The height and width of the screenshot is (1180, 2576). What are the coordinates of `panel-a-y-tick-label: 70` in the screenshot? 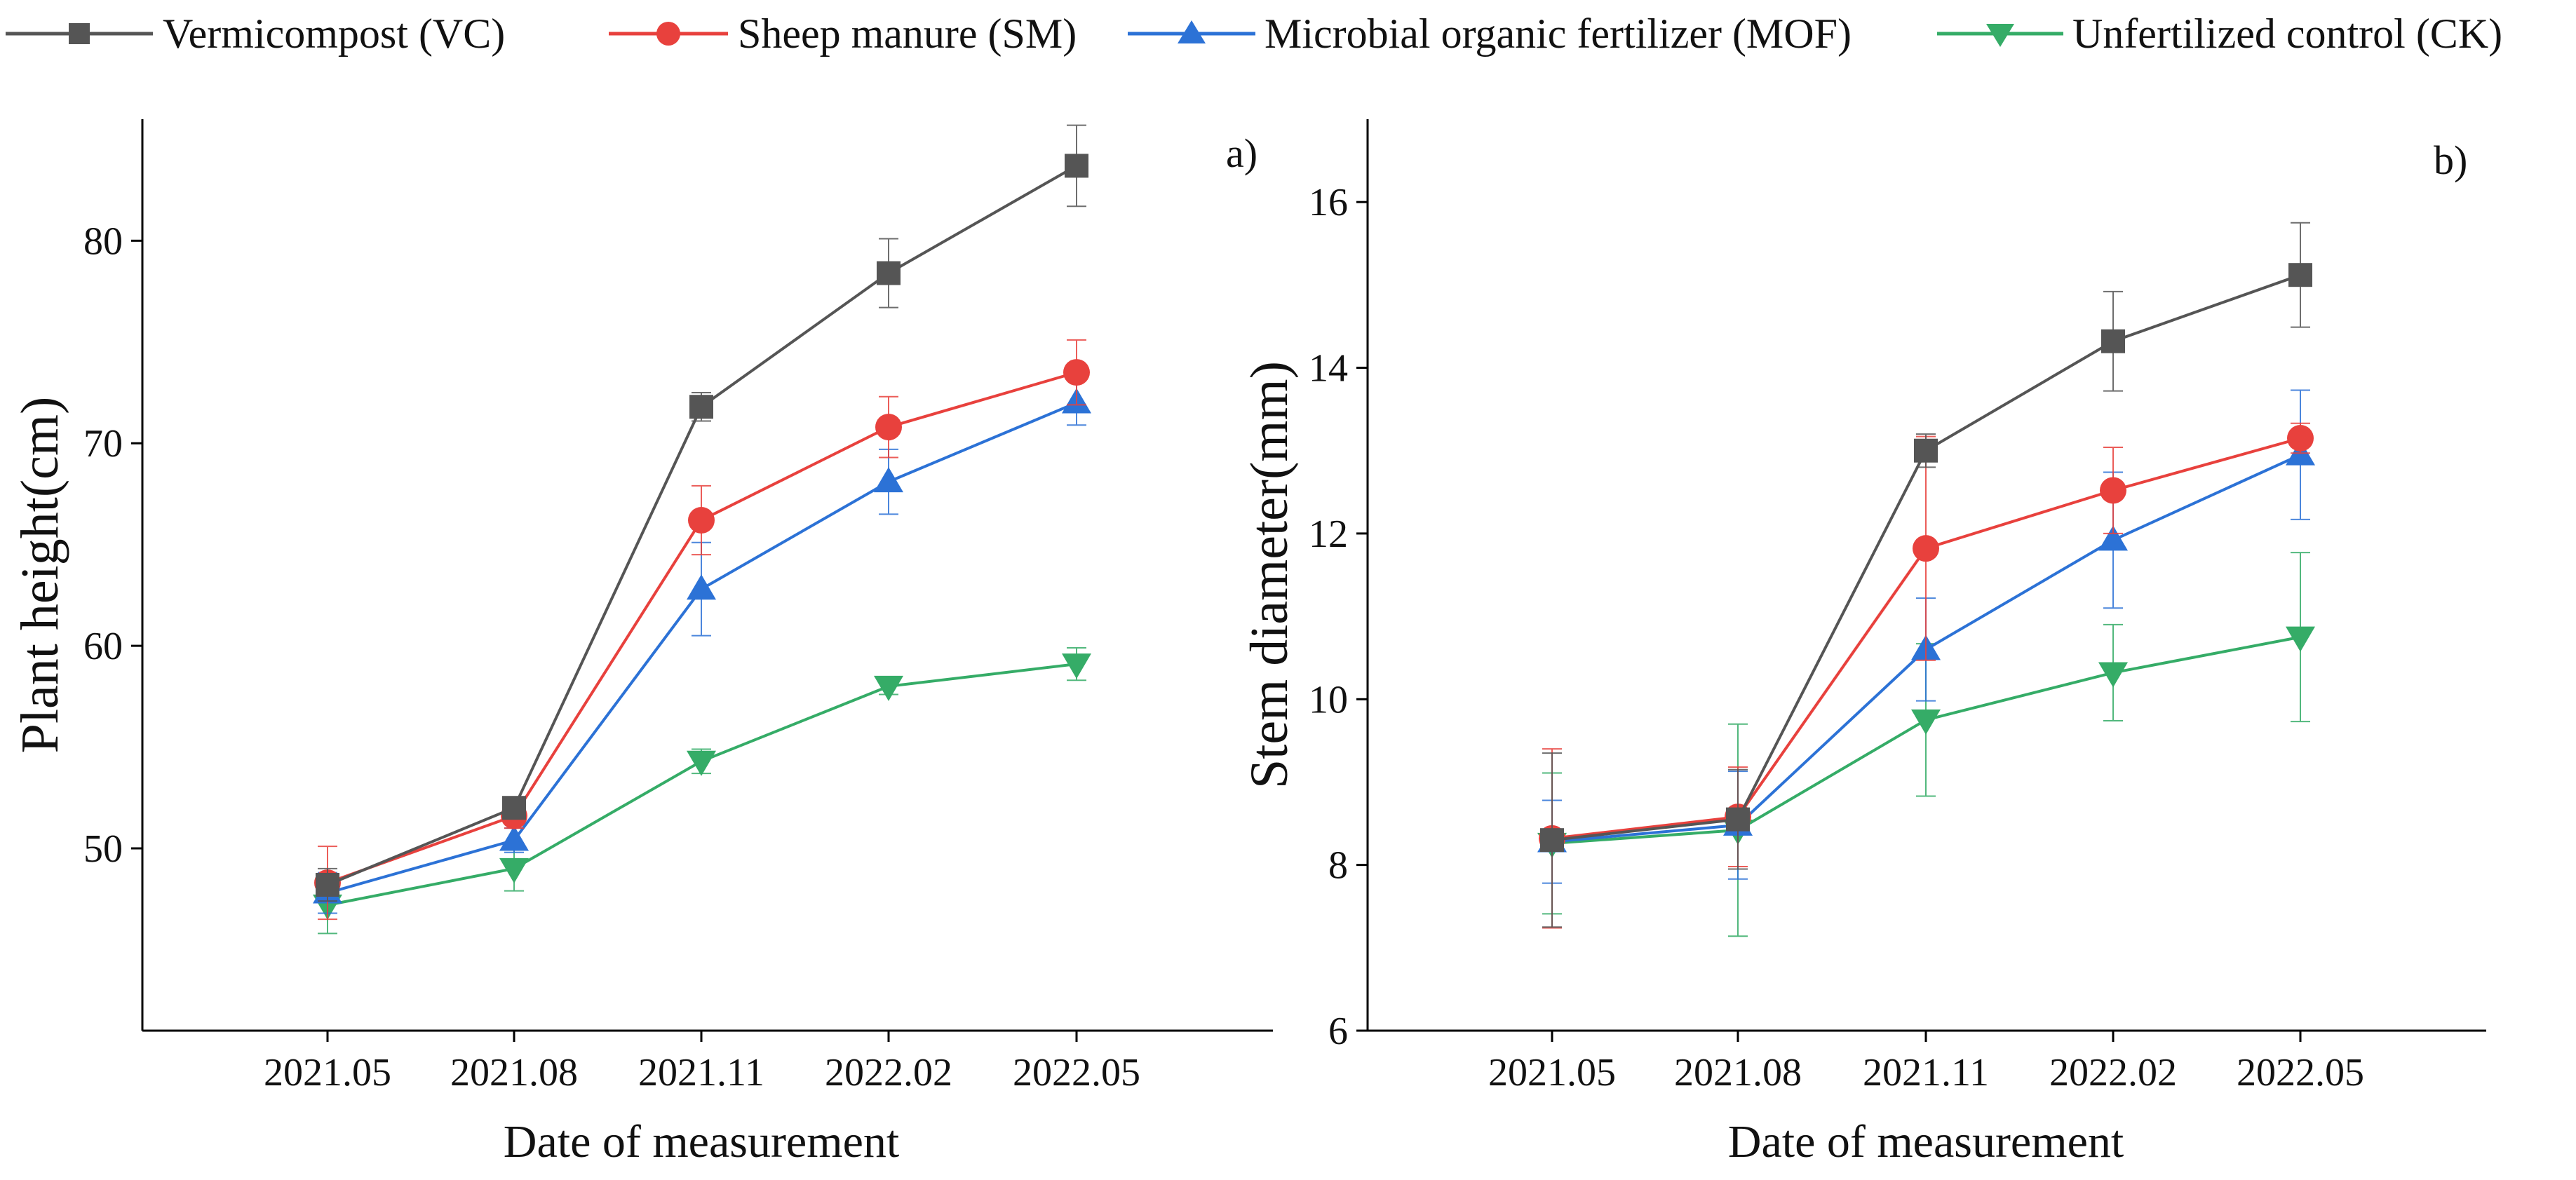 It's located at (103, 444).